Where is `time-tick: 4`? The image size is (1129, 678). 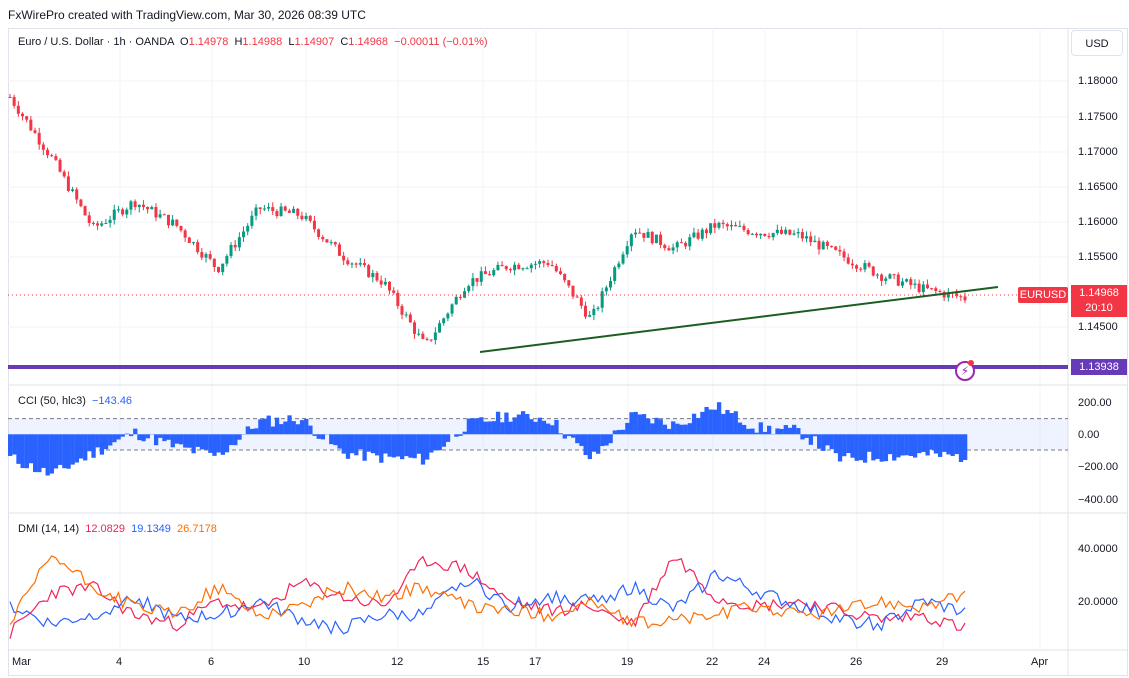 time-tick: 4 is located at coordinates (119, 662).